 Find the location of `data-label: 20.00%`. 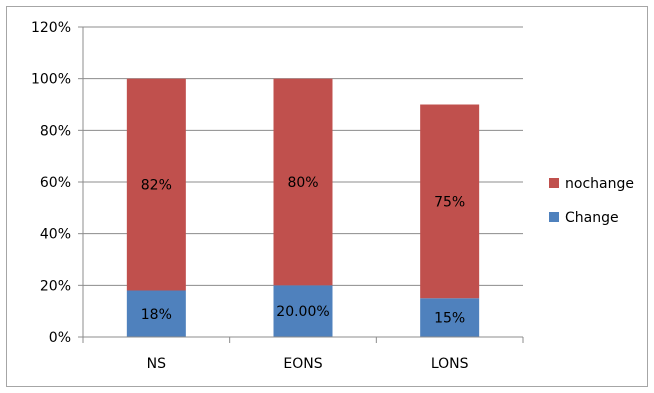

data-label: 20.00% is located at coordinates (302, 312).